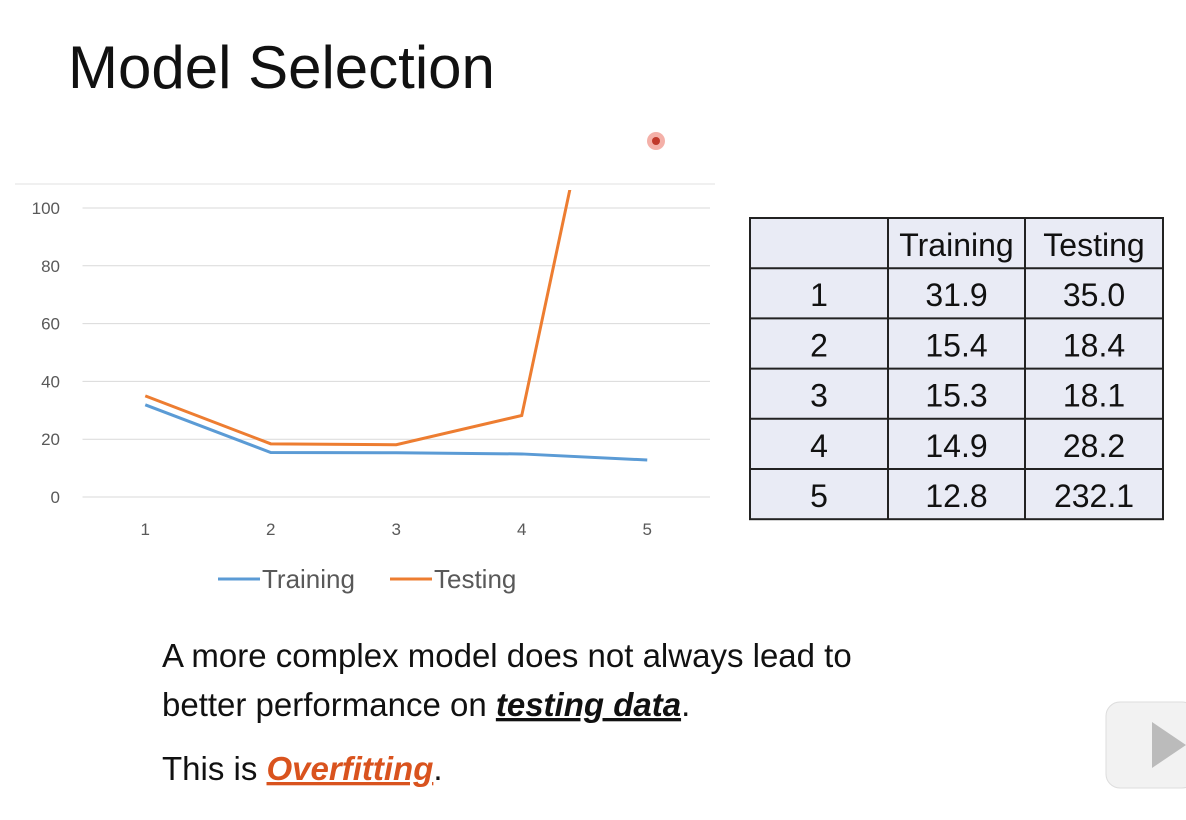 The height and width of the screenshot is (820, 1186). I want to click on x-tick-label: 4, so click(521, 529).